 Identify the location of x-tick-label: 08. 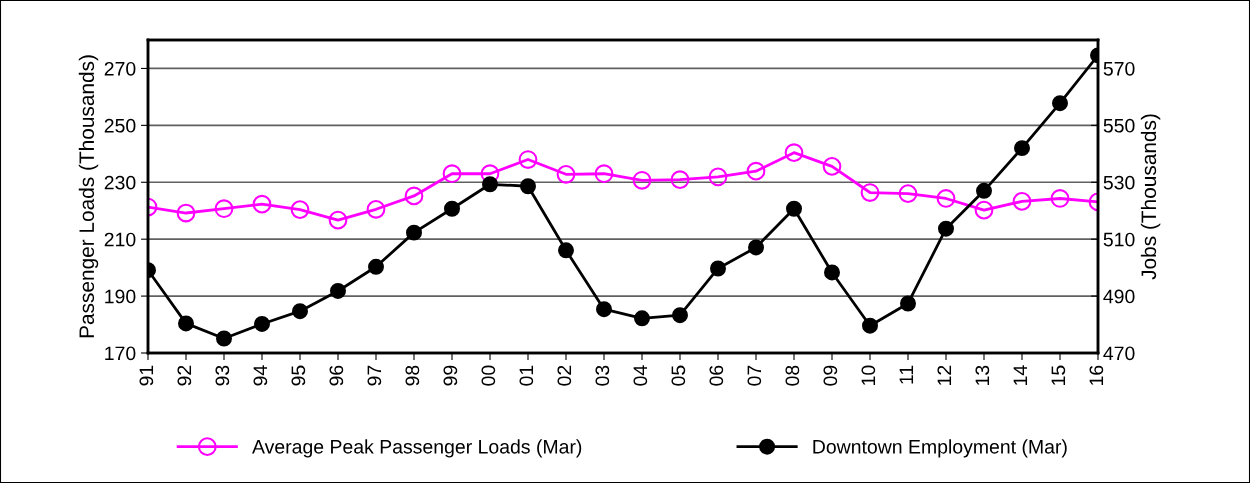
(792, 375).